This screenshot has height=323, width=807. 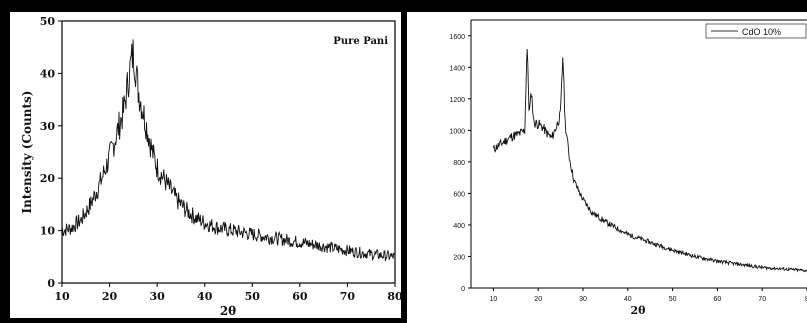 What do you see at coordinates (628, 299) in the screenshot?
I see `x-tick-label-right: 40` at bounding box center [628, 299].